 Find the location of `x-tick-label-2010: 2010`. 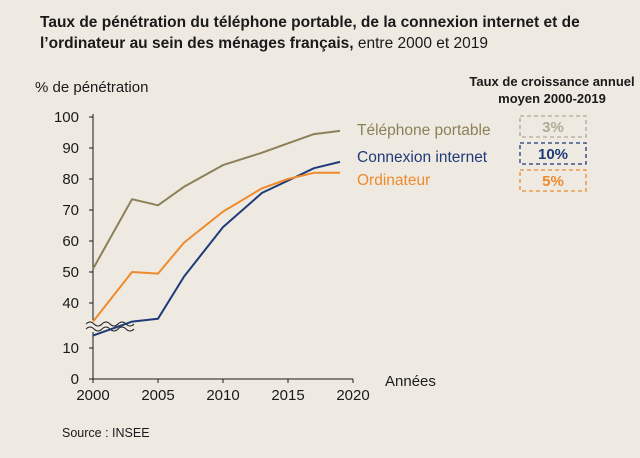

x-tick-label-2010: 2010 is located at coordinates (222, 395).